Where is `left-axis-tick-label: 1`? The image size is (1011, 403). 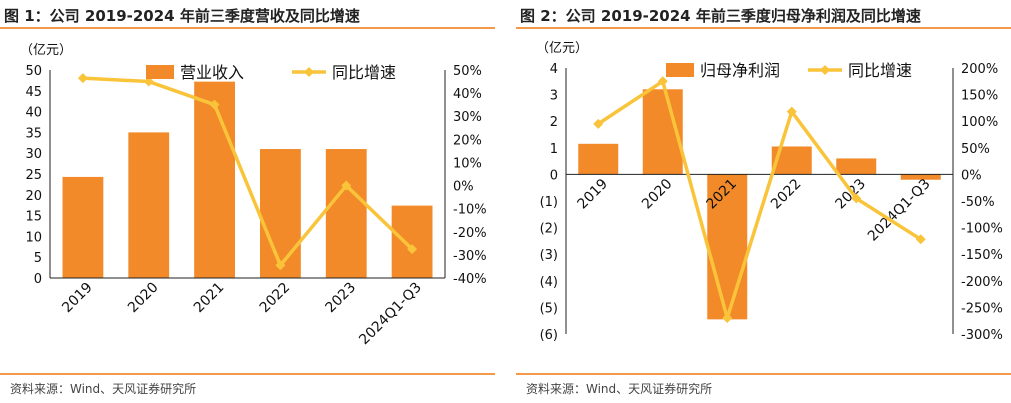 left-axis-tick-label: 1 is located at coordinates (554, 149).